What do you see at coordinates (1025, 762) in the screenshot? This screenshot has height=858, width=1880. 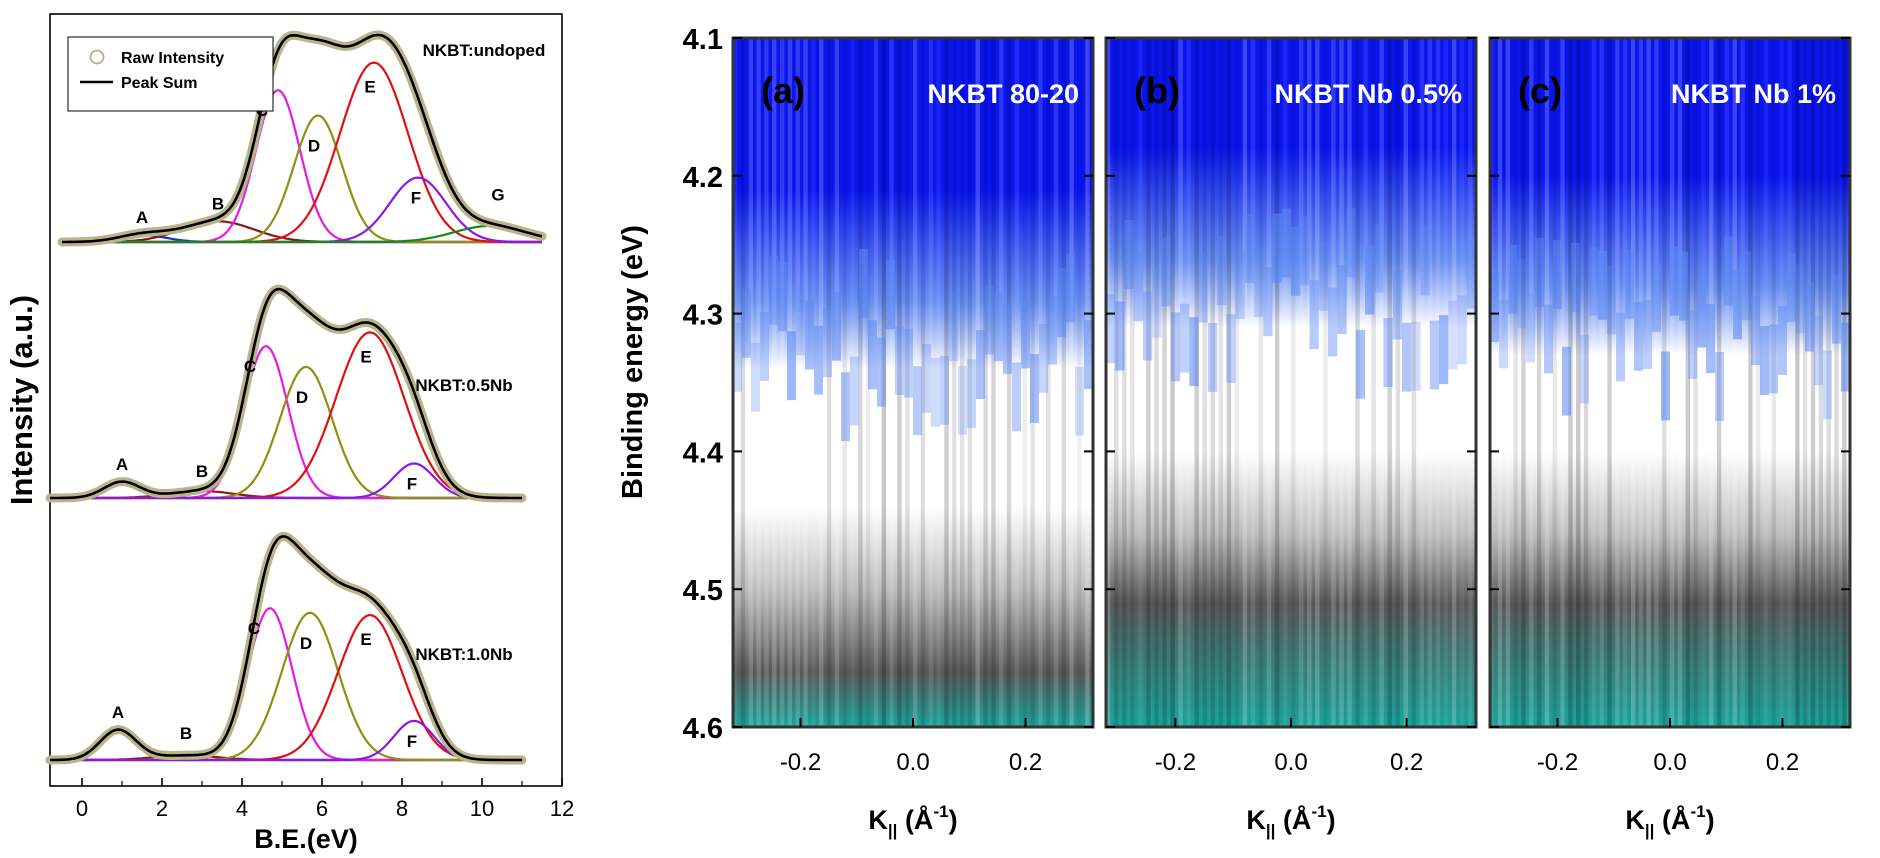 I see `x-tick-label: 0.2` at bounding box center [1025, 762].